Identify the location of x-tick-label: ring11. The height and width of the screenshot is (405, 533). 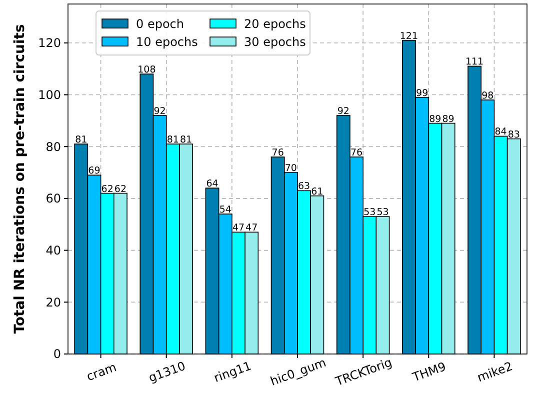
(233, 372).